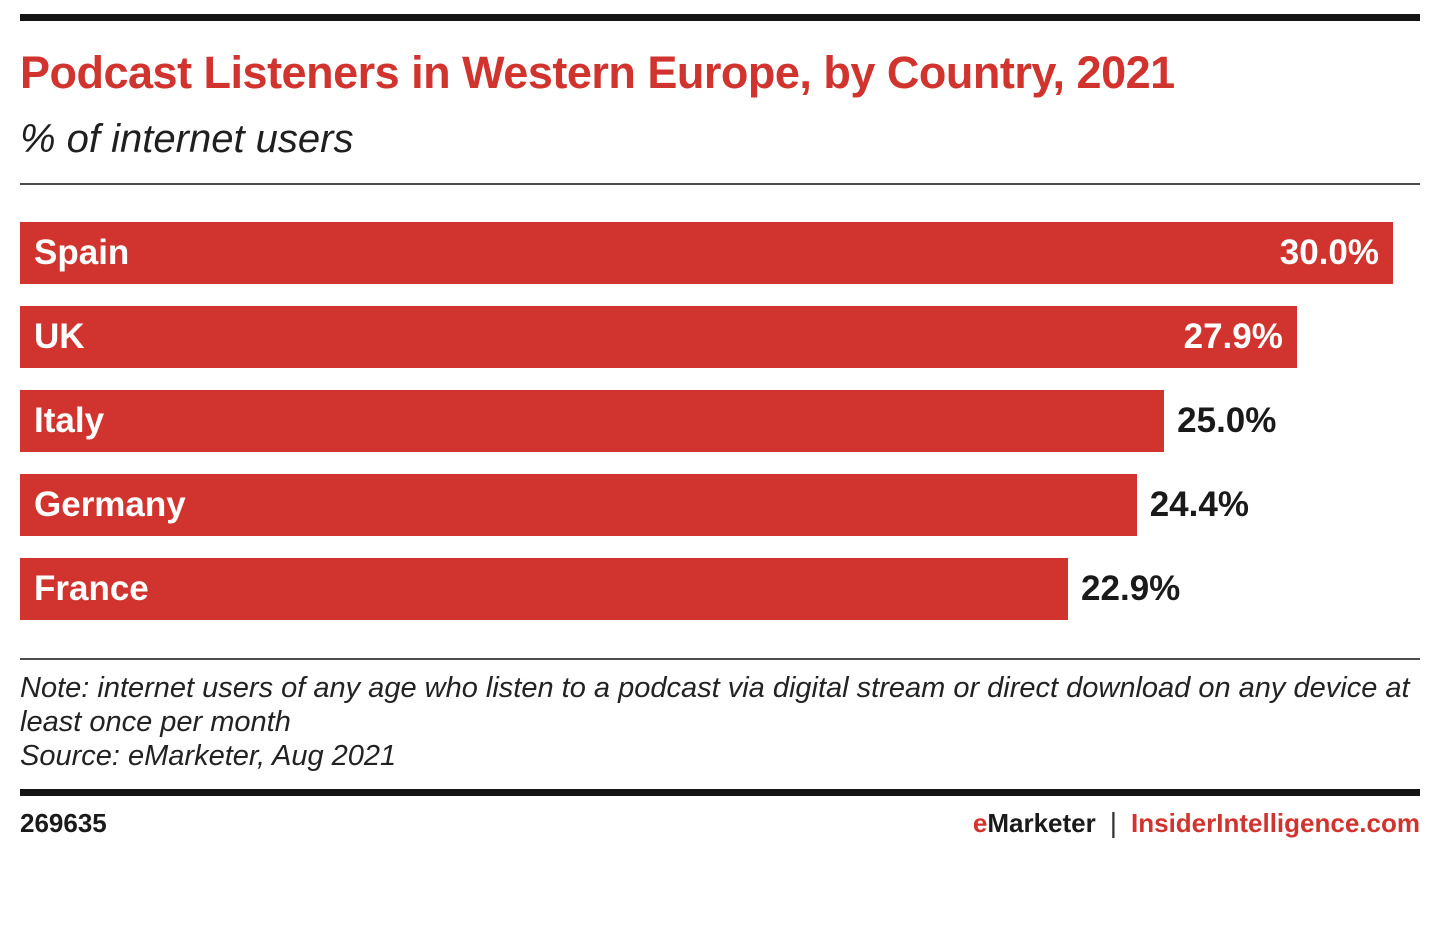 This screenshot has width=1440, height=930. I want to click on bar-category-label: UK, so click(59, 336).